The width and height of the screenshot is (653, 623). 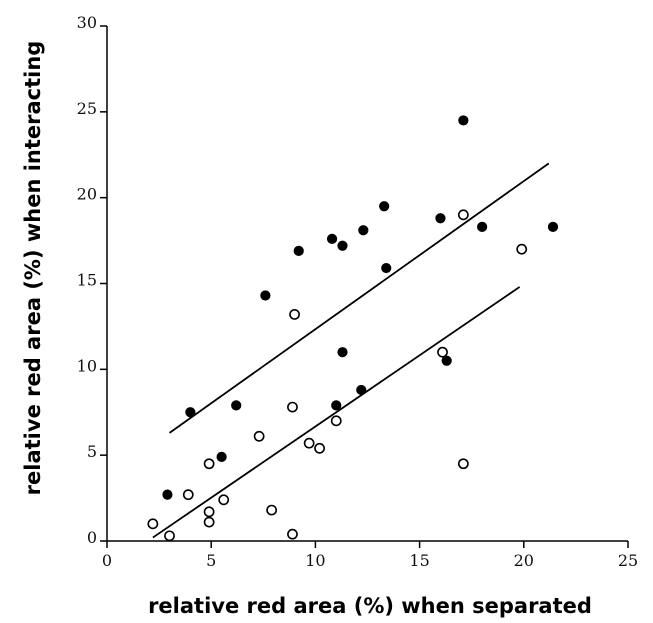 I want to click on x-tick-label: 20, so click(x=524, y=560).